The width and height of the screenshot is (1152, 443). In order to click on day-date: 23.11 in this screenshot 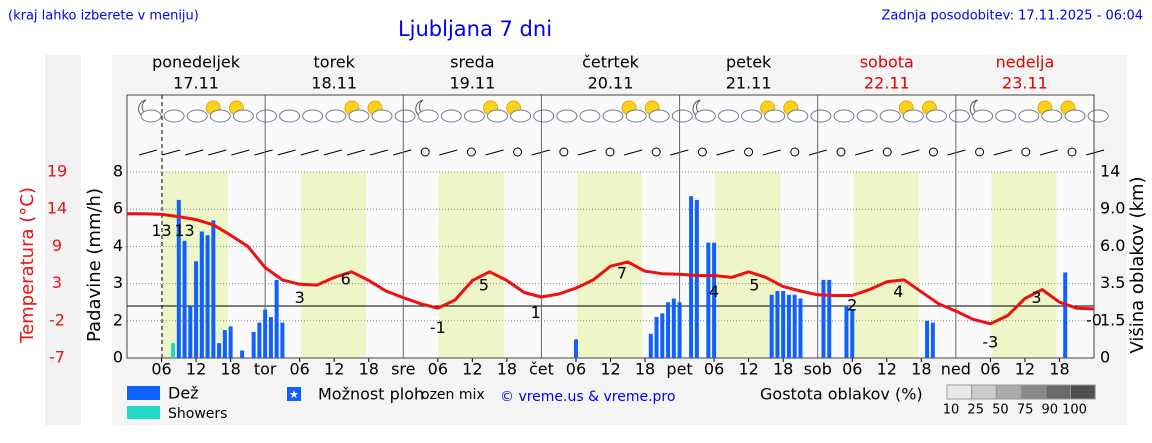, I will do `click(1025, 83)`.